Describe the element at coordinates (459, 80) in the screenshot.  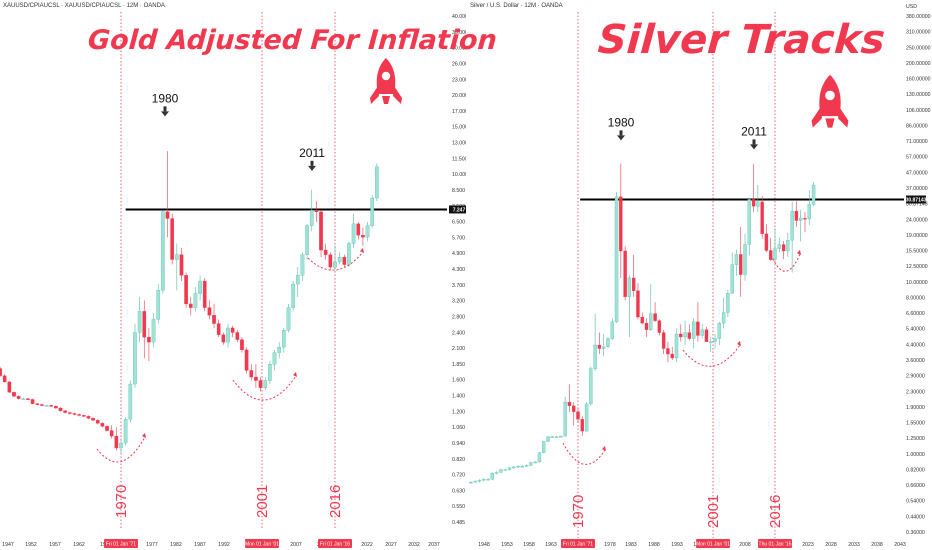
I see `price-axis-tick: 23.000` at that location.